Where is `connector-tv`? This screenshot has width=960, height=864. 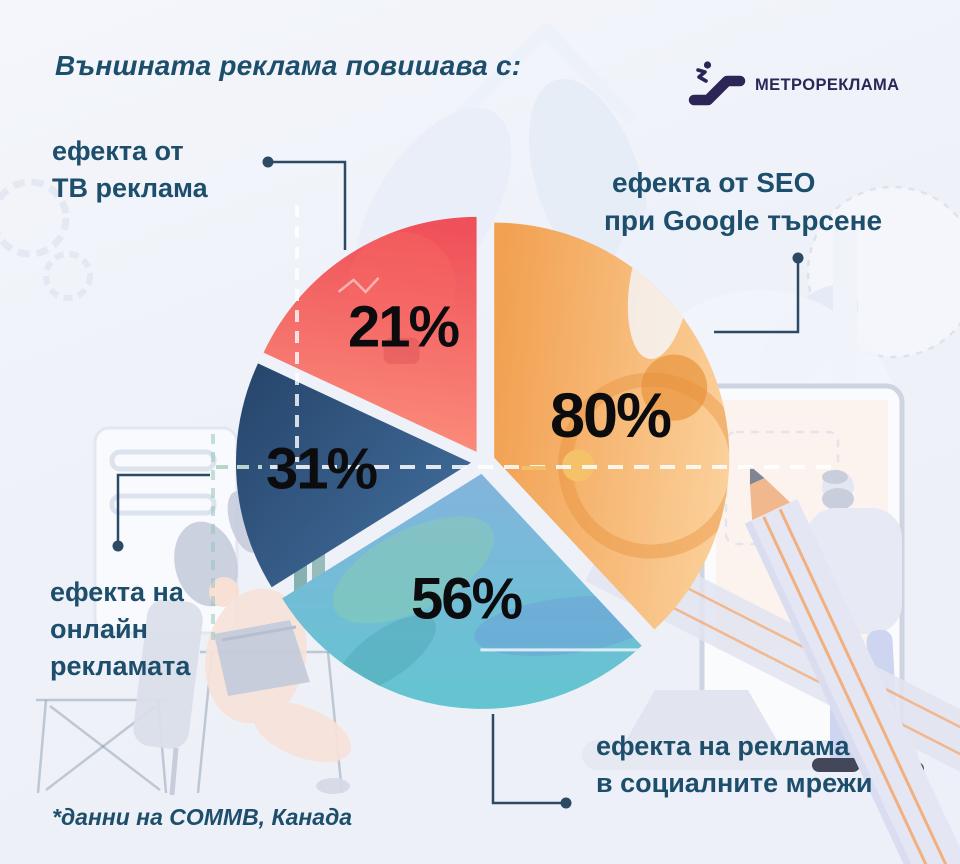
connector-tv is located at coordinates (307, 205).